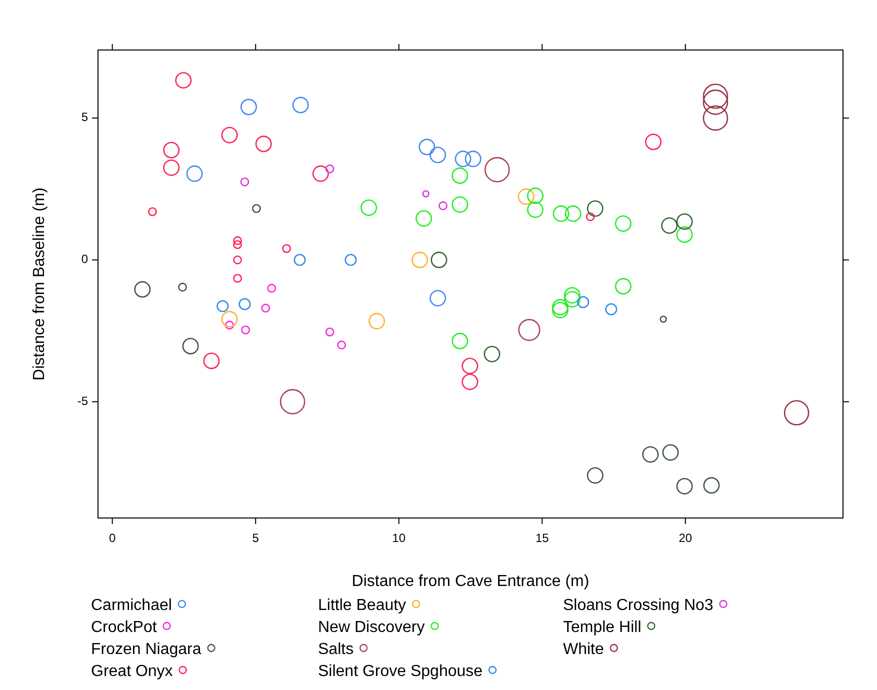 This screenshot has width=877, height=690. Describe the element at coordinates (542, 538) in the screenshot. I see `x-tick-label: 15` at that location.